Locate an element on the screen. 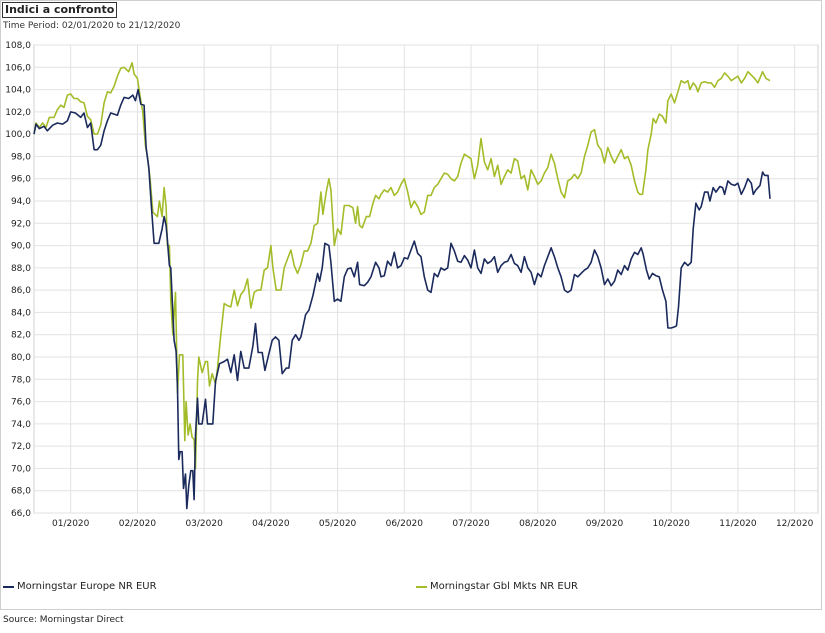 This screenshot has width=825, height=633. y-tick-label: 88,0 is located at coordinates (21, 269).